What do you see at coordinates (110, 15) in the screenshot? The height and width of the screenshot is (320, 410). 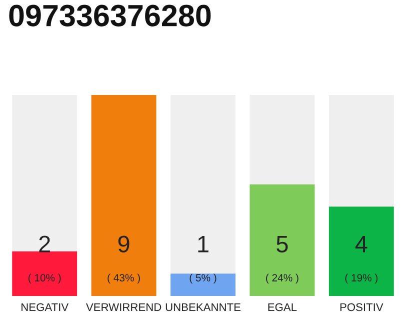 I see `chart-title: 097336376280` at bounding box center [110, 15].